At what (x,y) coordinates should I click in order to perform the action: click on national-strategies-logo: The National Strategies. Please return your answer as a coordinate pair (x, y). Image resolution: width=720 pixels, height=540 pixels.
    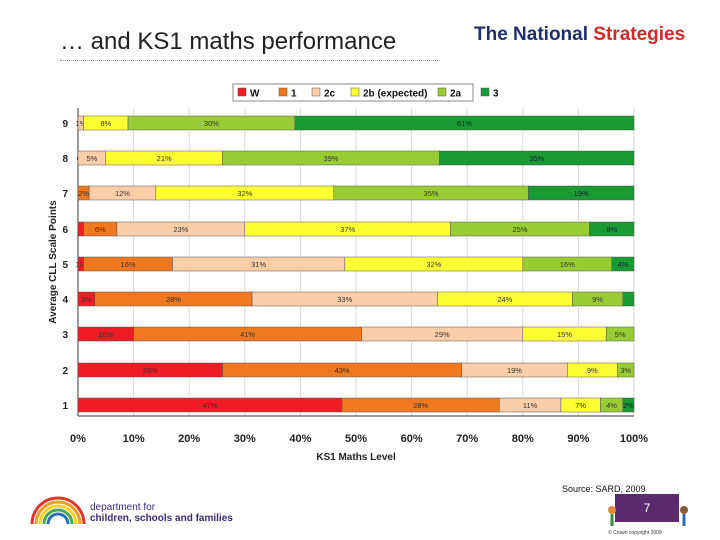
    Looking at the image, I should click on (579, 35).